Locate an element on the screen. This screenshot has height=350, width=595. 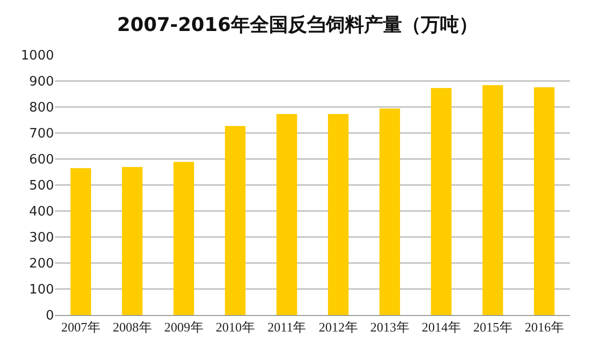
y-tick-label: 800 is located at coordinates (41, 108).